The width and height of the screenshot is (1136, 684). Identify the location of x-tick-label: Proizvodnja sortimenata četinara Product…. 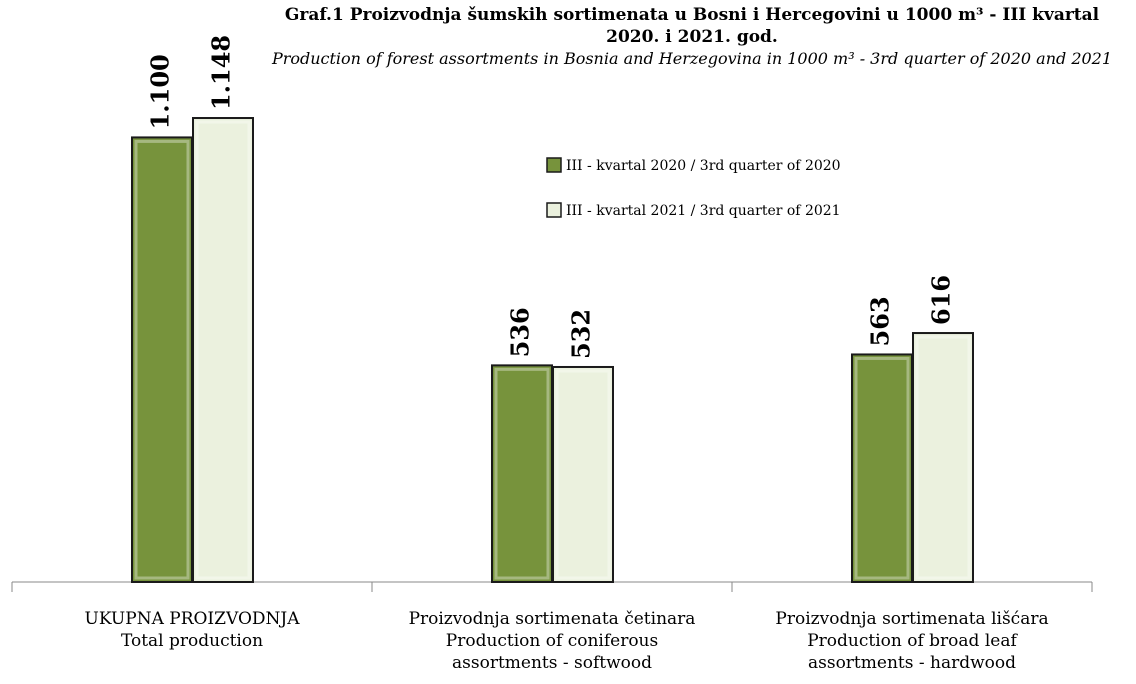
(552, 641).